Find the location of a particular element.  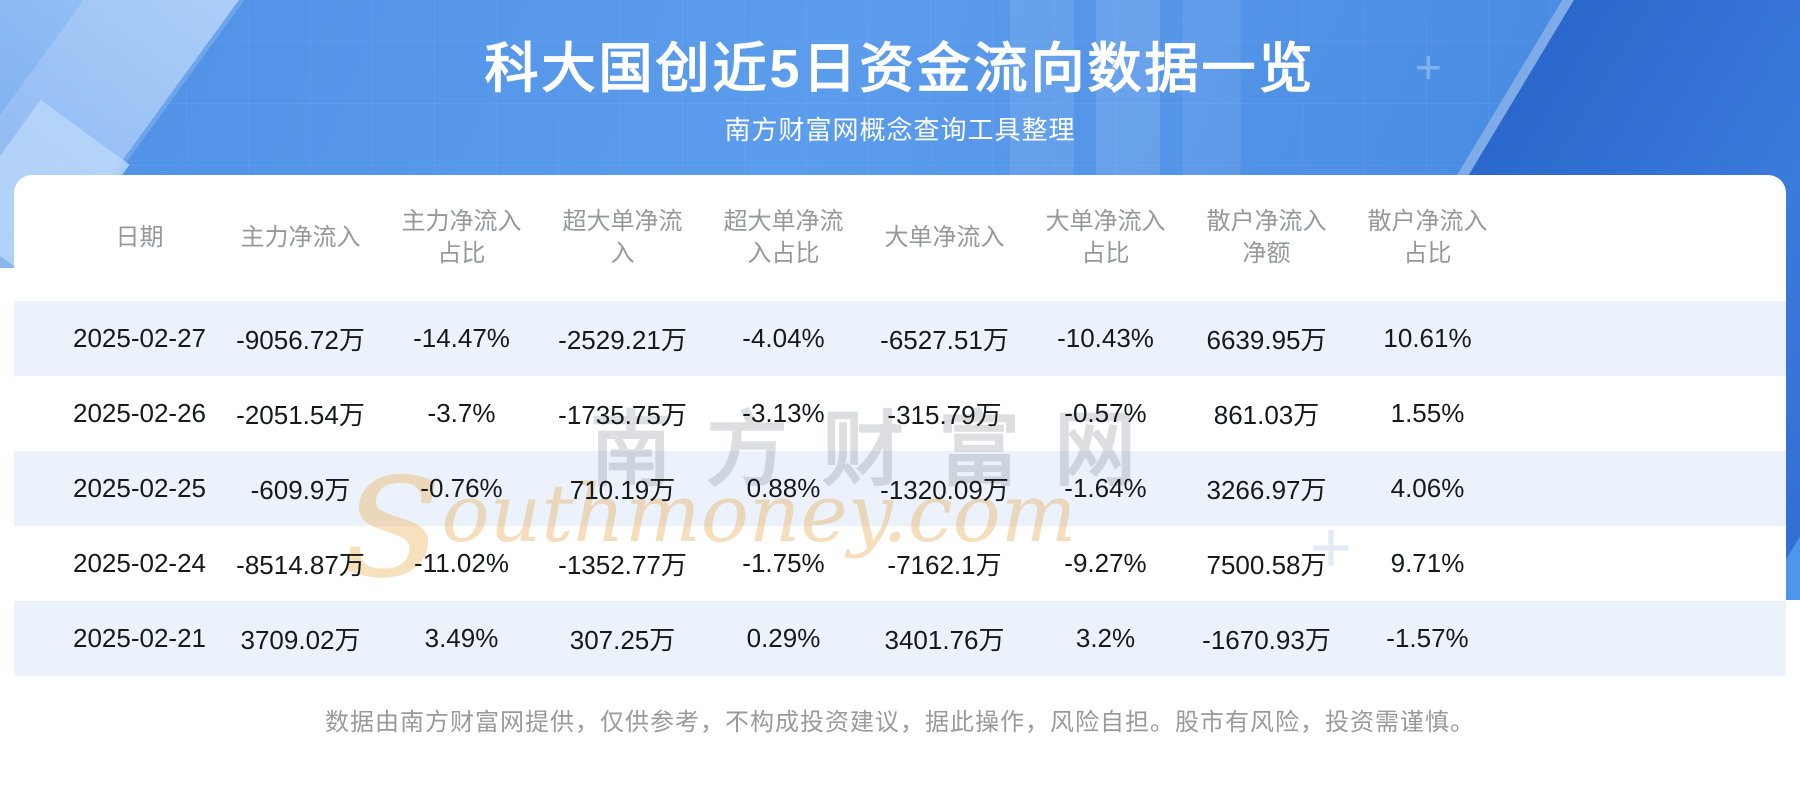

decor-bars-center is located at coordinates (1125, 89).